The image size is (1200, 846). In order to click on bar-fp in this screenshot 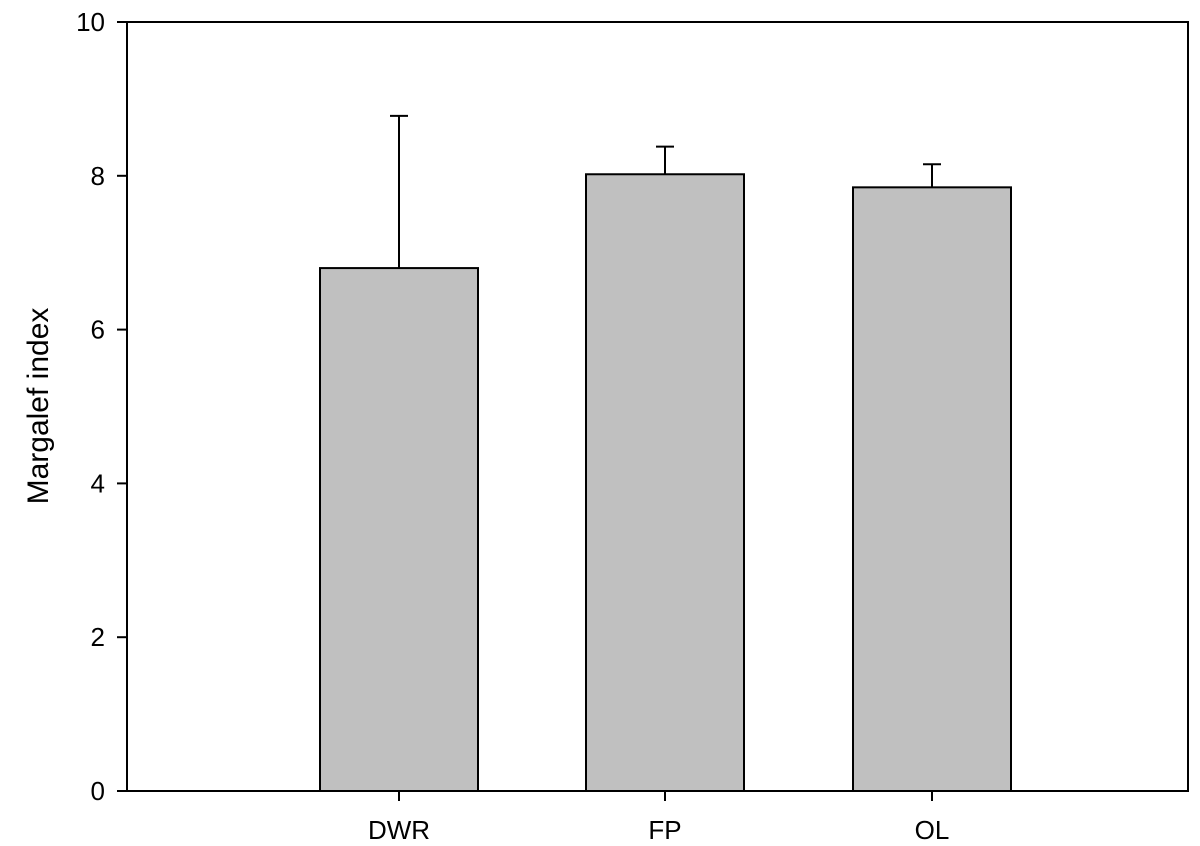, I will do `click(665, 482)`.